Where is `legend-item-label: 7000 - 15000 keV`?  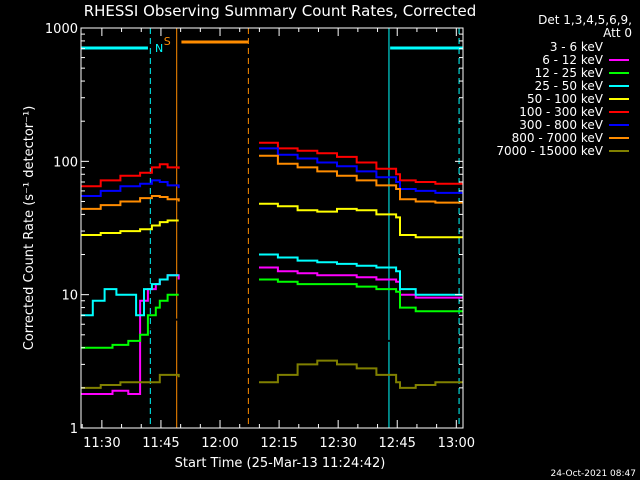 legend-item-label: 7000 - 15000 keV is located at coordinates (549, 151).